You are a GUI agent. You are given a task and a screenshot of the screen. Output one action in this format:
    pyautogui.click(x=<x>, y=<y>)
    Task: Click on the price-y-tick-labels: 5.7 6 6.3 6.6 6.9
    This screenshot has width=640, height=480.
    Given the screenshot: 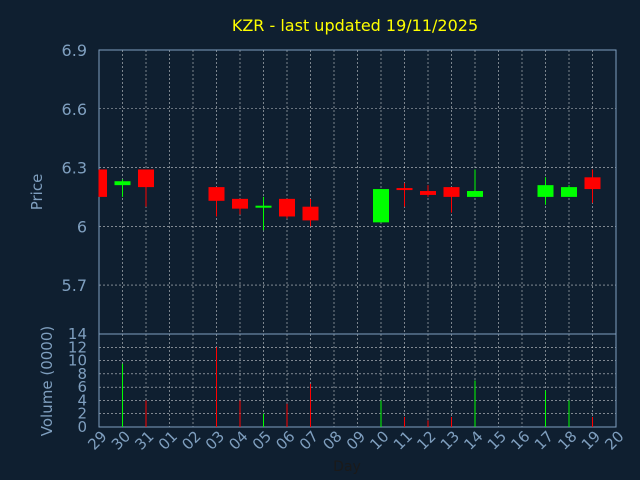 What is the action you would take?
    pyautogui.click(x=74, y=168)
    